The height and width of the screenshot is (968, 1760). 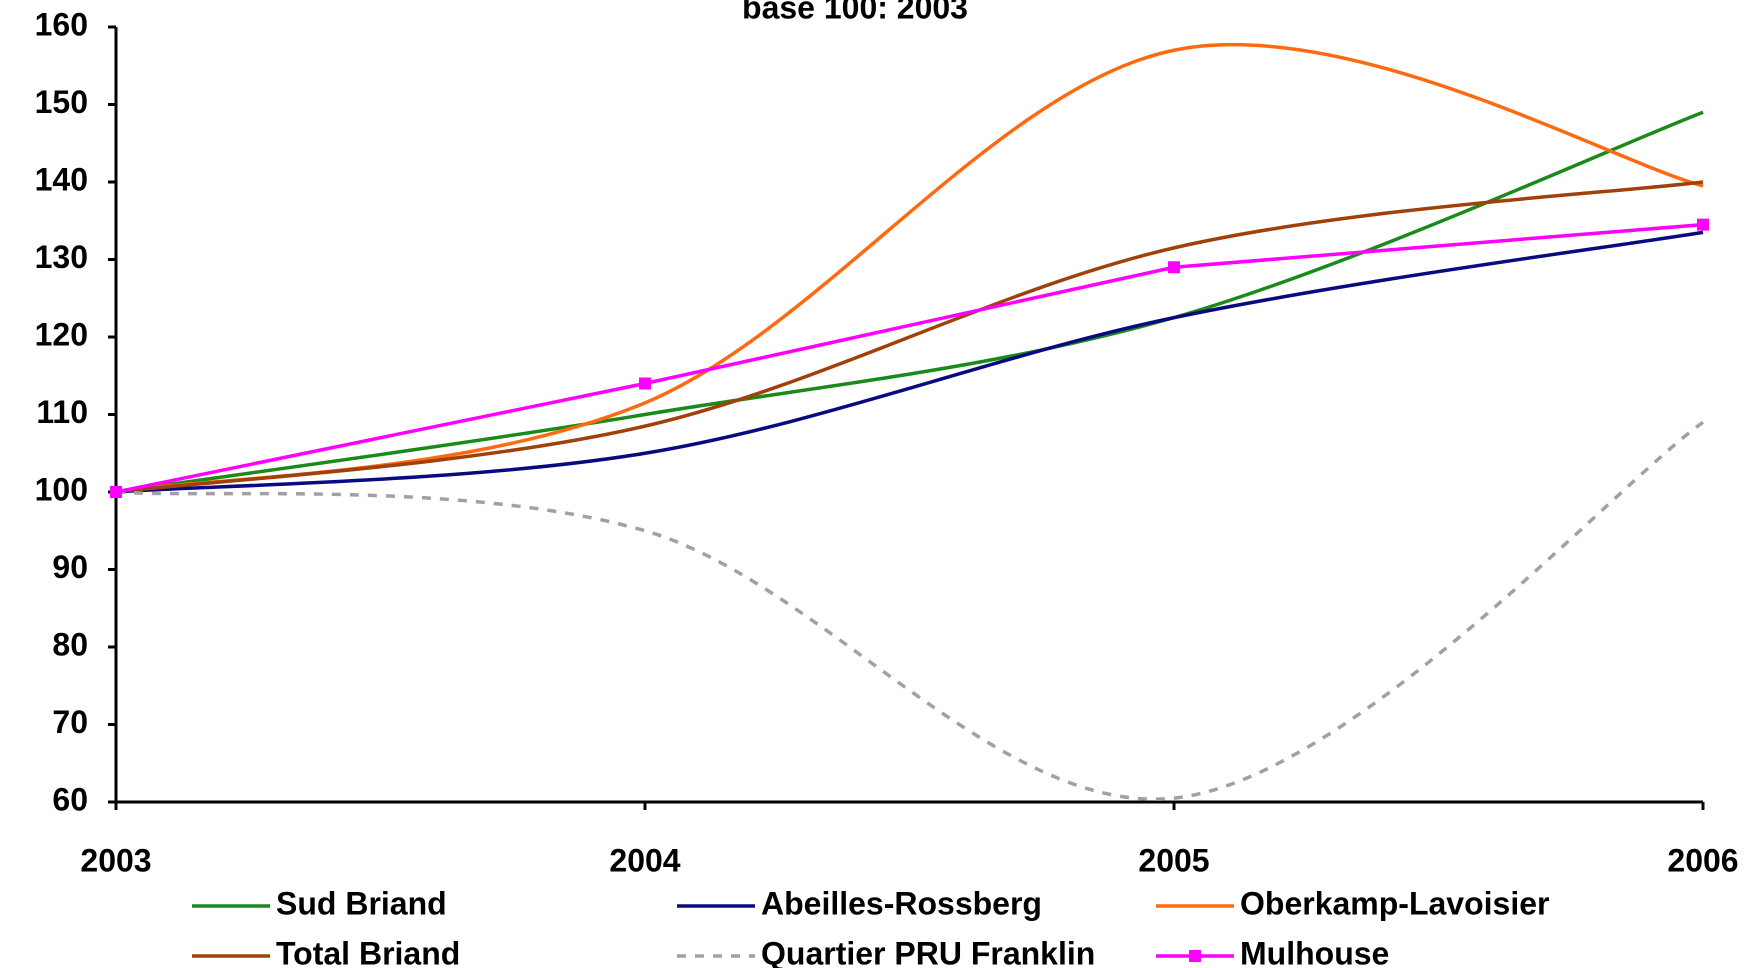 What do you see at coordinates (70, 722) in the screenshot?
I see `y-tick-label: 70` at bounding box center [70, 722].